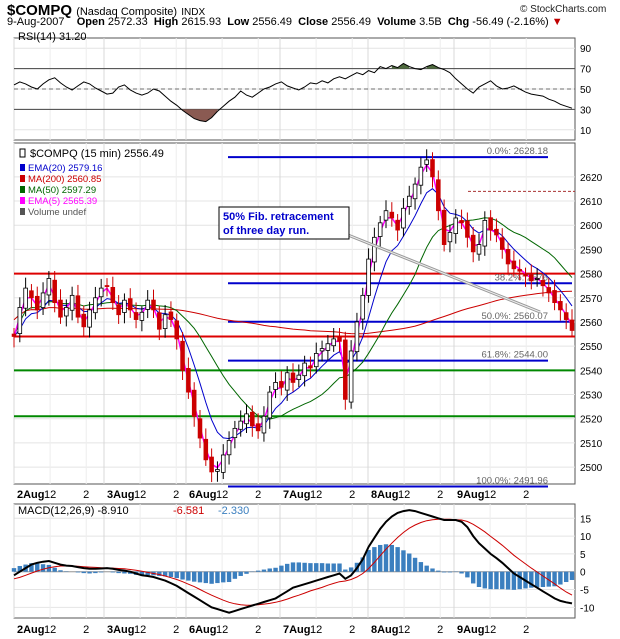  I want to click on macd-legend-entry: MACD(12,26,9) -8.910, so click(73, 511).